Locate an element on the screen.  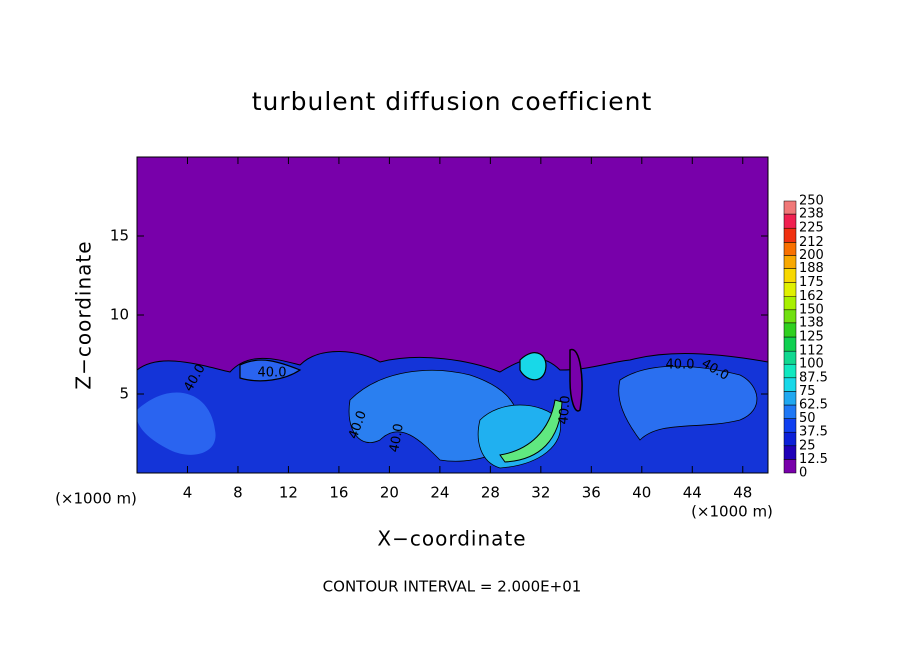
x-tick-label: 48 is located at coordinates (742, 493).